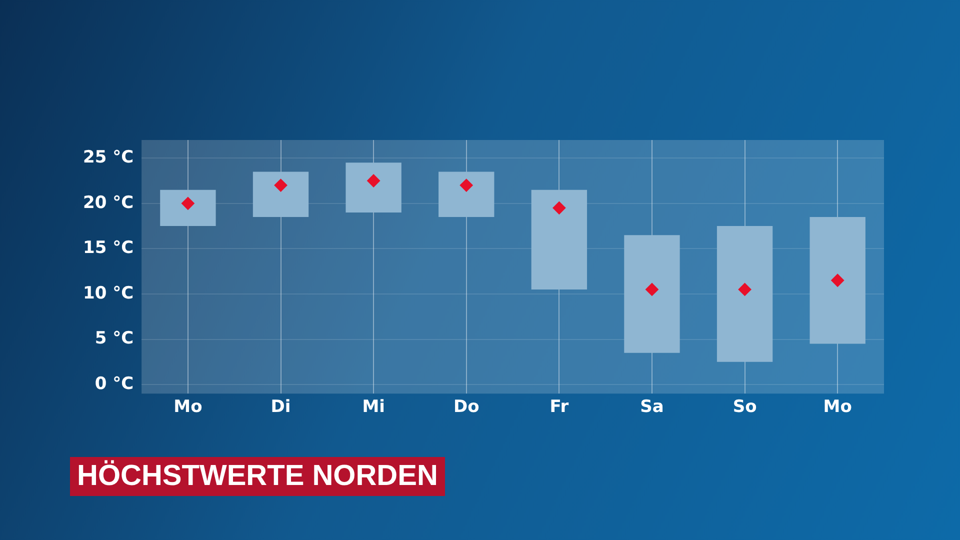 The width and height of the screenshot is (960, 540). I want to click on x-tick-label: Mi, so click(373, 407).